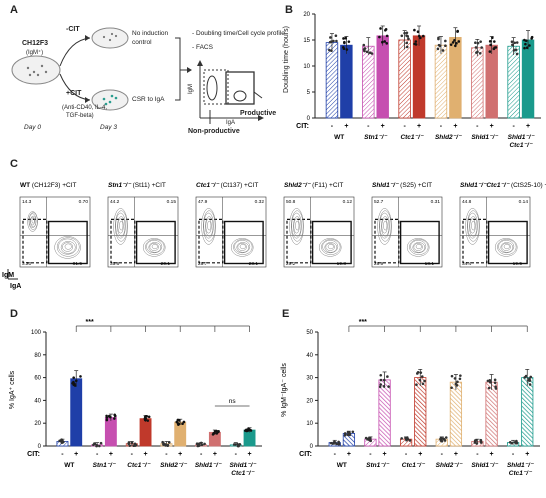  What do you see at coordinates (15, 286) in the screenshot?
I see `c-iga-label: IgA` at bounding box center [15, 286].